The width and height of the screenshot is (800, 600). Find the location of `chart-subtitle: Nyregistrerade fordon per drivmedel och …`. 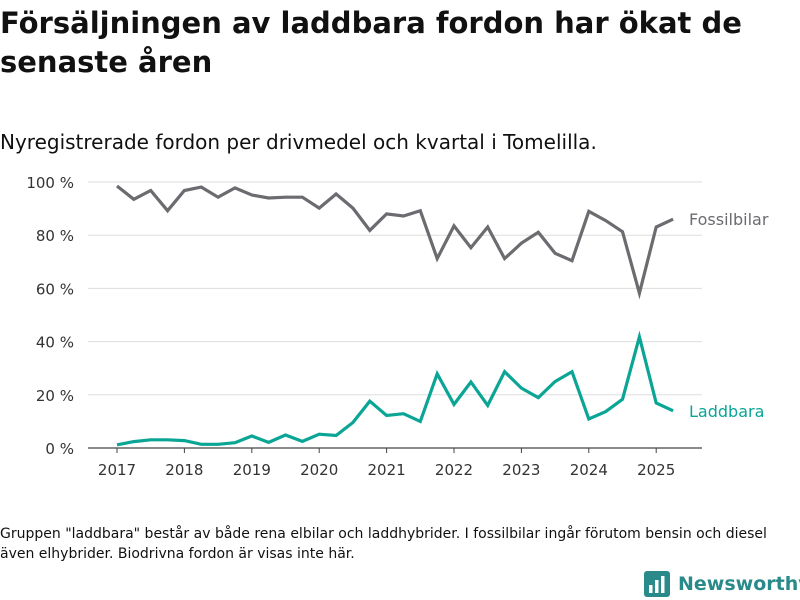

chart-subtitle: Nyregistrerade fordon per drivmedel och … is located at coordinates (298, 142).